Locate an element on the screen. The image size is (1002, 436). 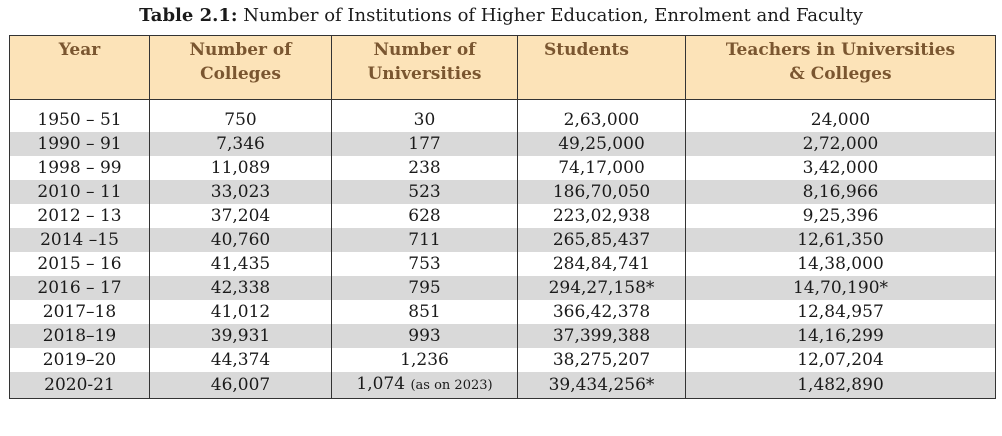
cell-colleges-value: 33,023 is located at coordinates (240, 192).